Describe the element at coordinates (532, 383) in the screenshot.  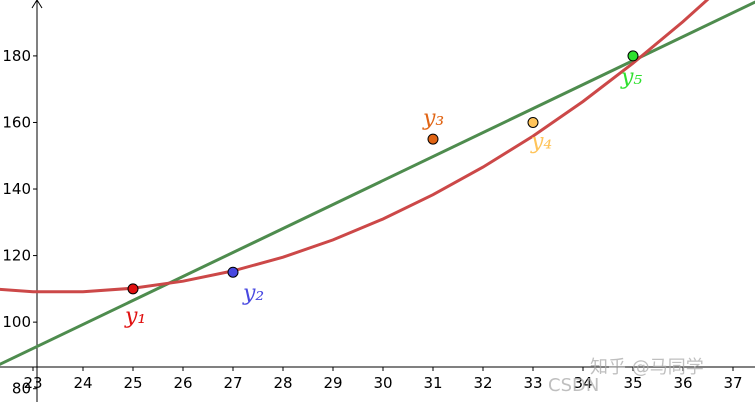
I see `x-tick-label: 33` at that location.